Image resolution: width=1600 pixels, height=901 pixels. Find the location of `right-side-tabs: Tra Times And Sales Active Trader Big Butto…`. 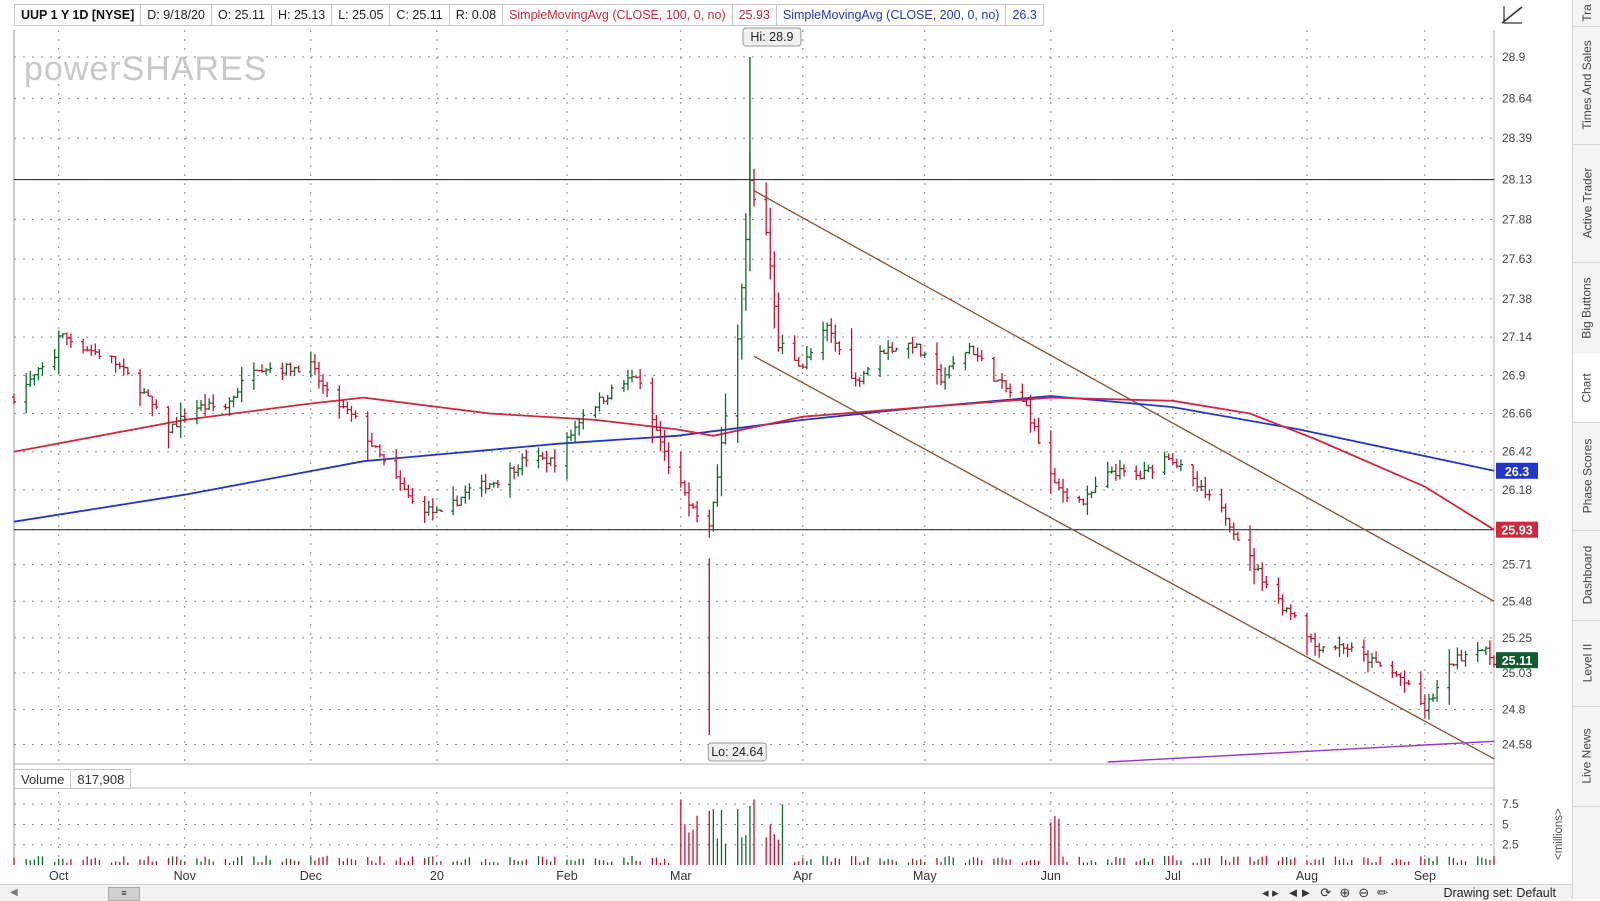

right-side-tabs: Tra Times And Sales Active Trader Big Butto… is located at coordinates (1586, 450).